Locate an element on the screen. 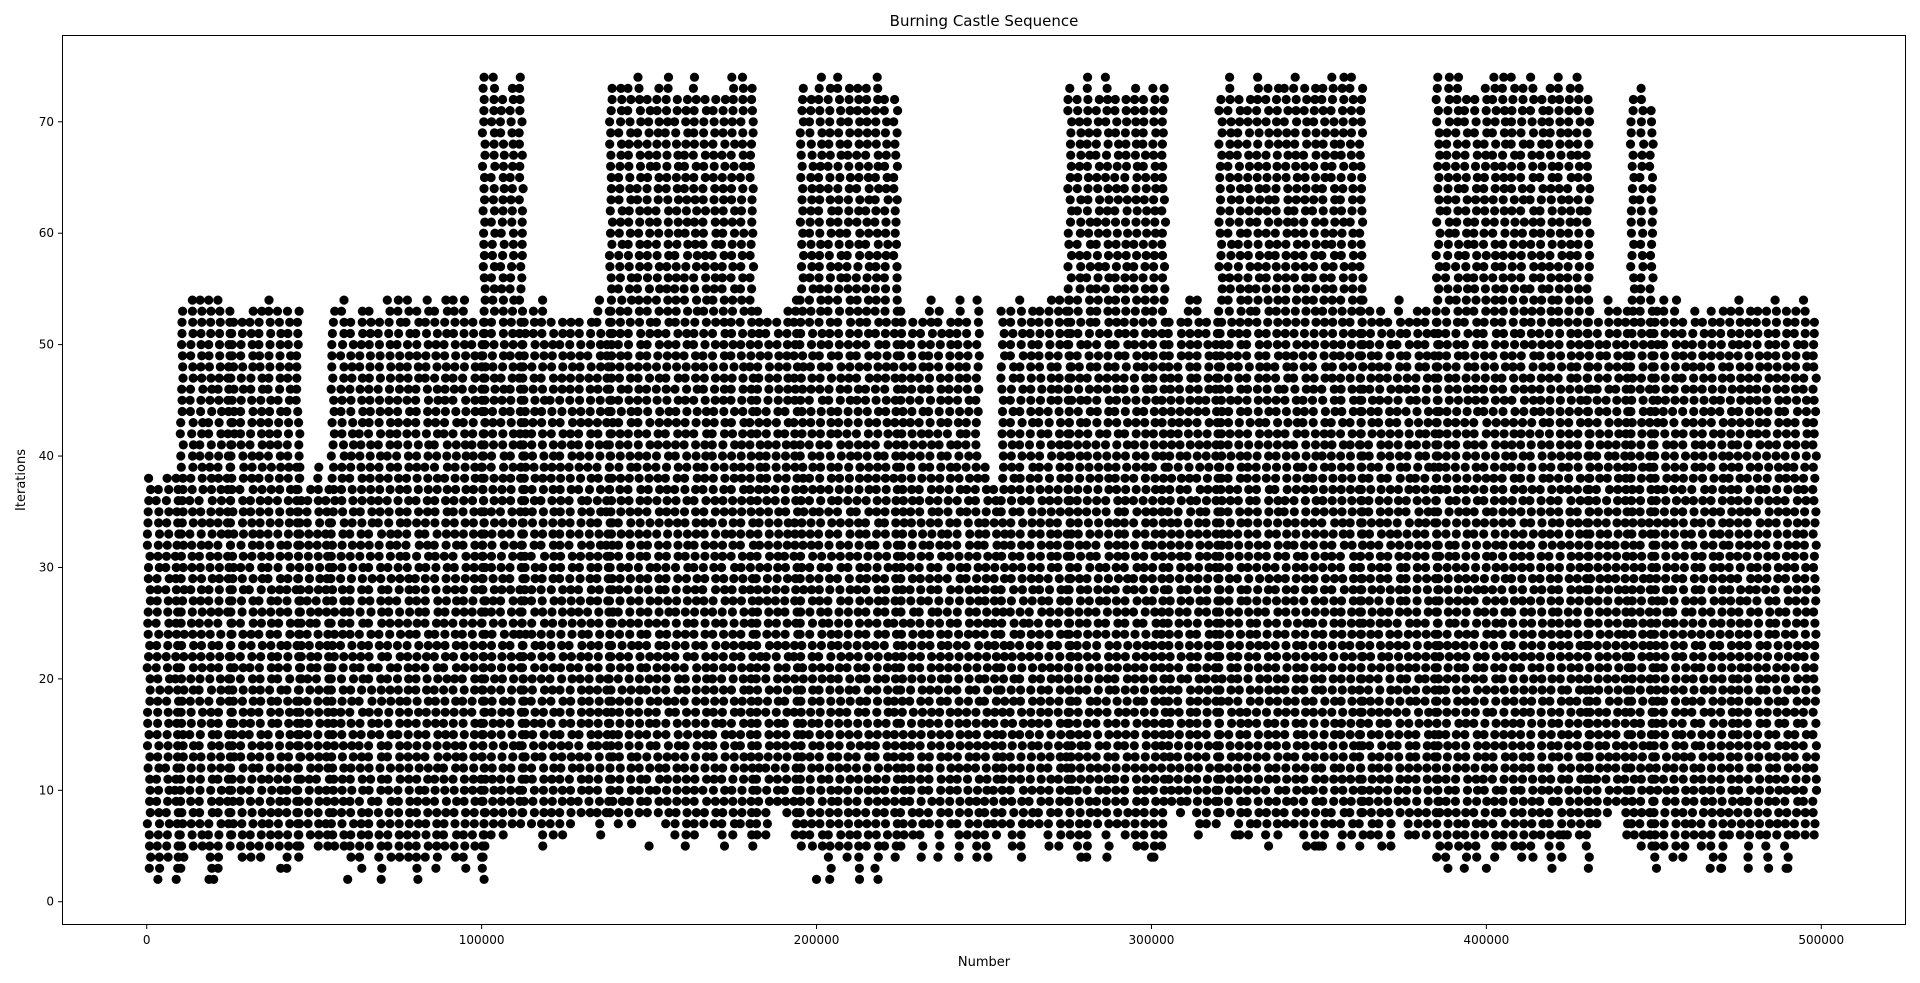 This screenshot has width=1920, height=983. point-column is located at coordinates (299, 656).